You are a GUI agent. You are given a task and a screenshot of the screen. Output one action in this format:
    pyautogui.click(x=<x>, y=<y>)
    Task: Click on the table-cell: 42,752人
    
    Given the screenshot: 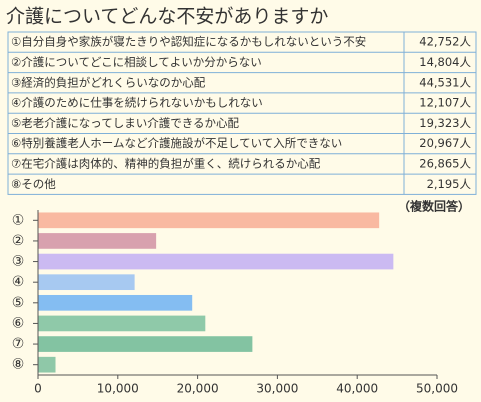 What is the action you would take?
    pyautogui.click(x=445, y=42)
    